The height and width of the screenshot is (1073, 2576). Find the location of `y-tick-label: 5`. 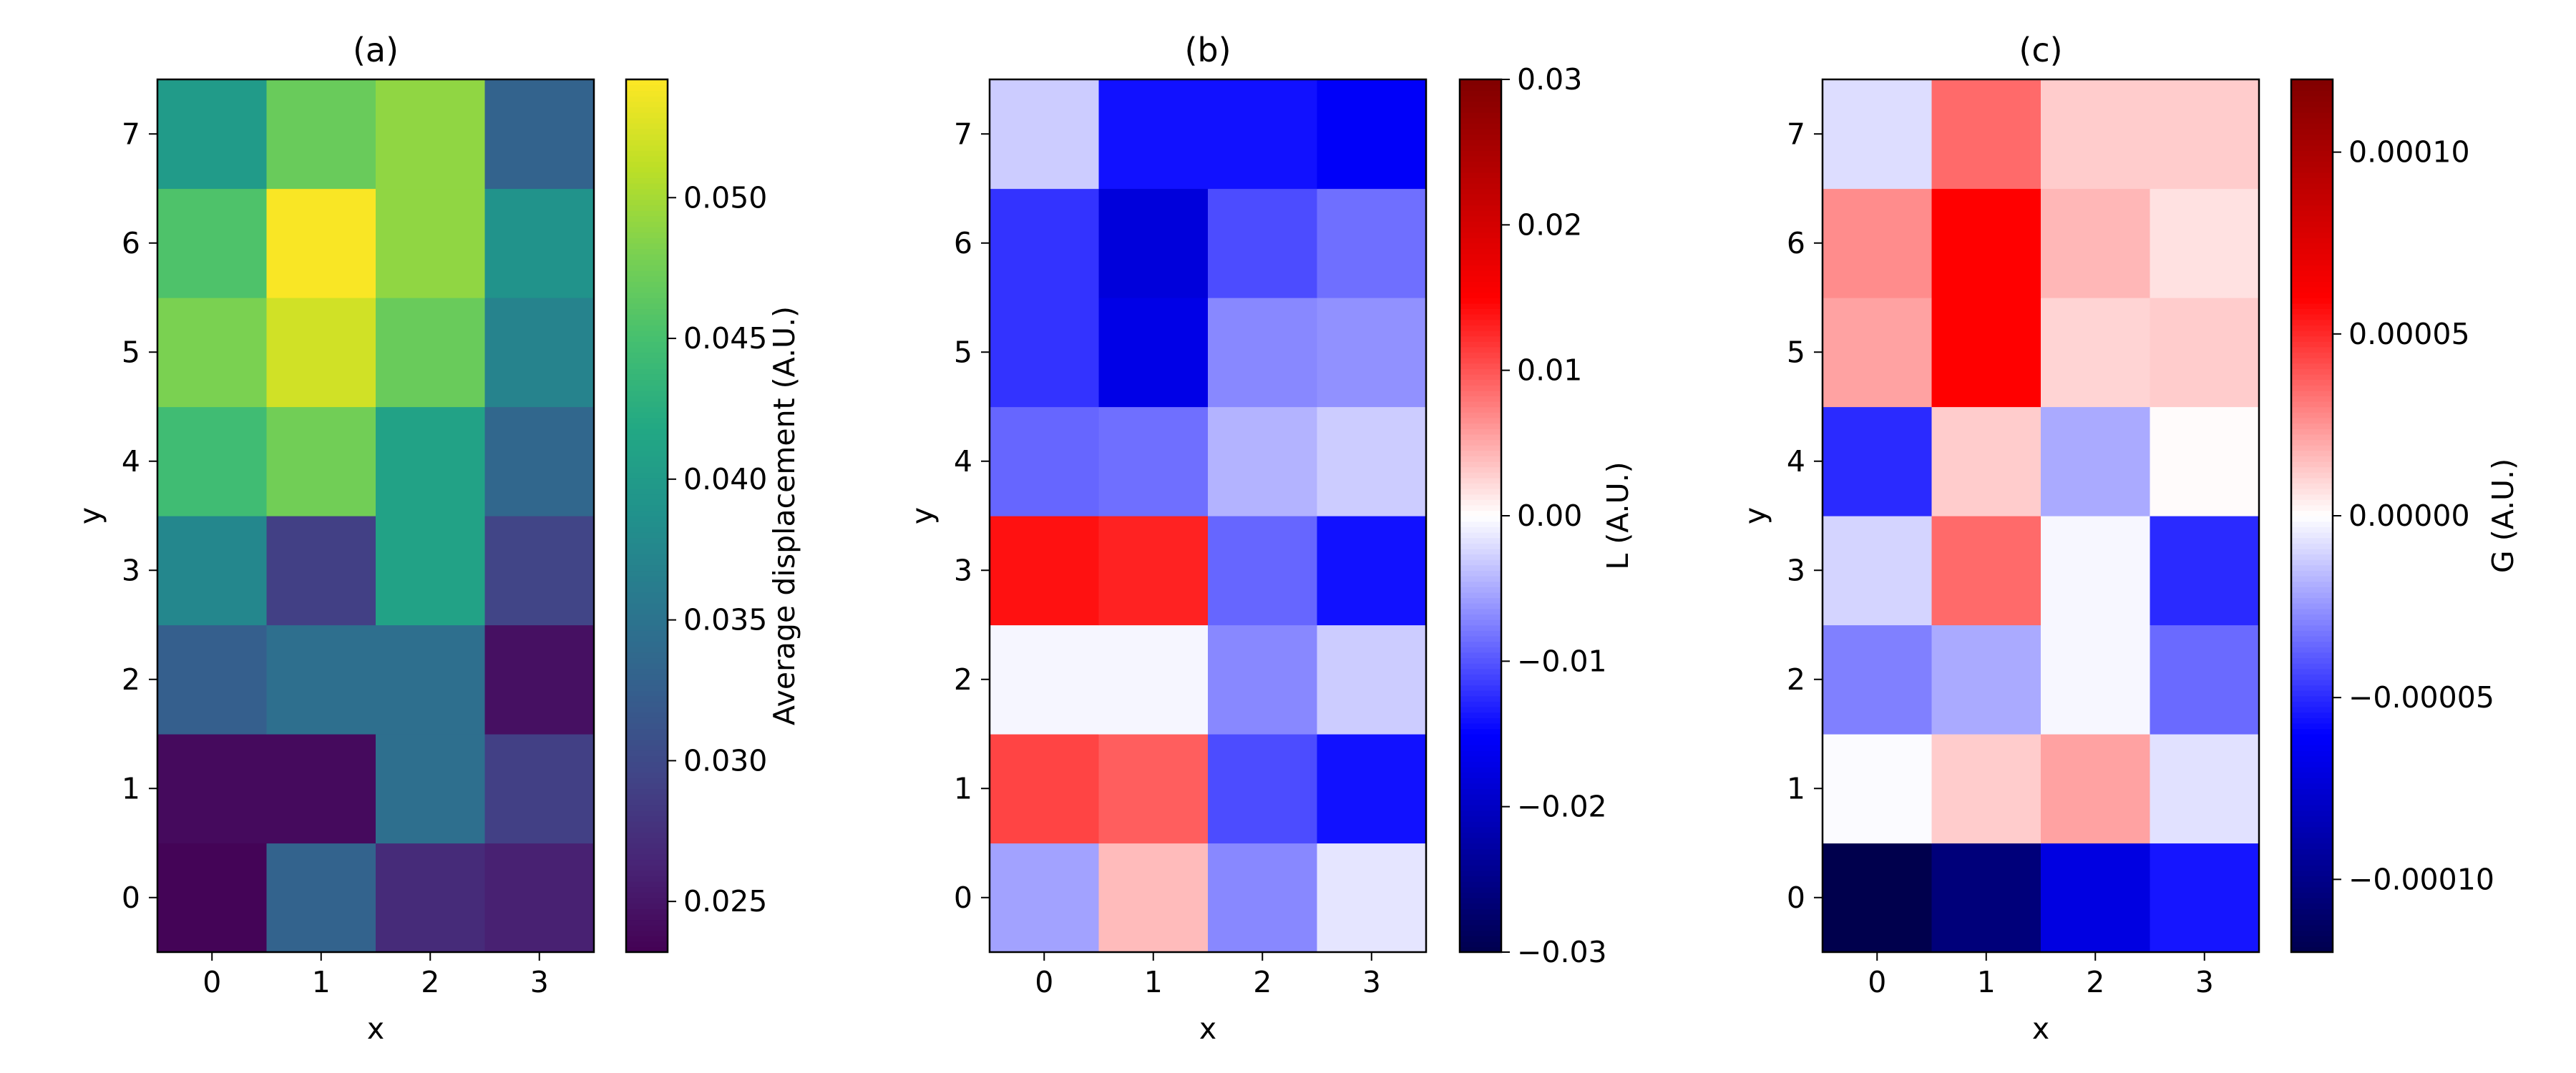

y-tick-label: 5 is located at coordinates (1796, 352).